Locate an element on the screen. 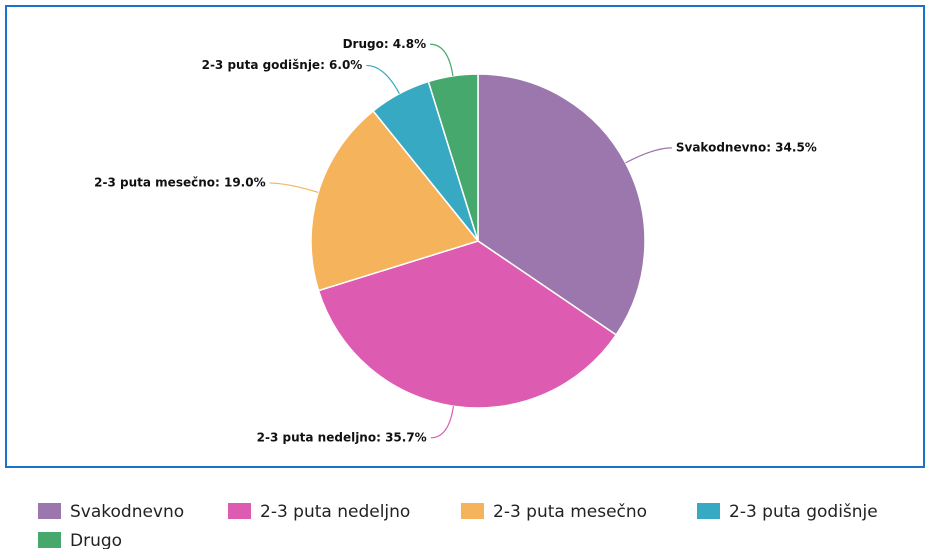 The image size is (929, 549). data-label: Svakodnevno: 34.5% is located at coordinates (746, 147).